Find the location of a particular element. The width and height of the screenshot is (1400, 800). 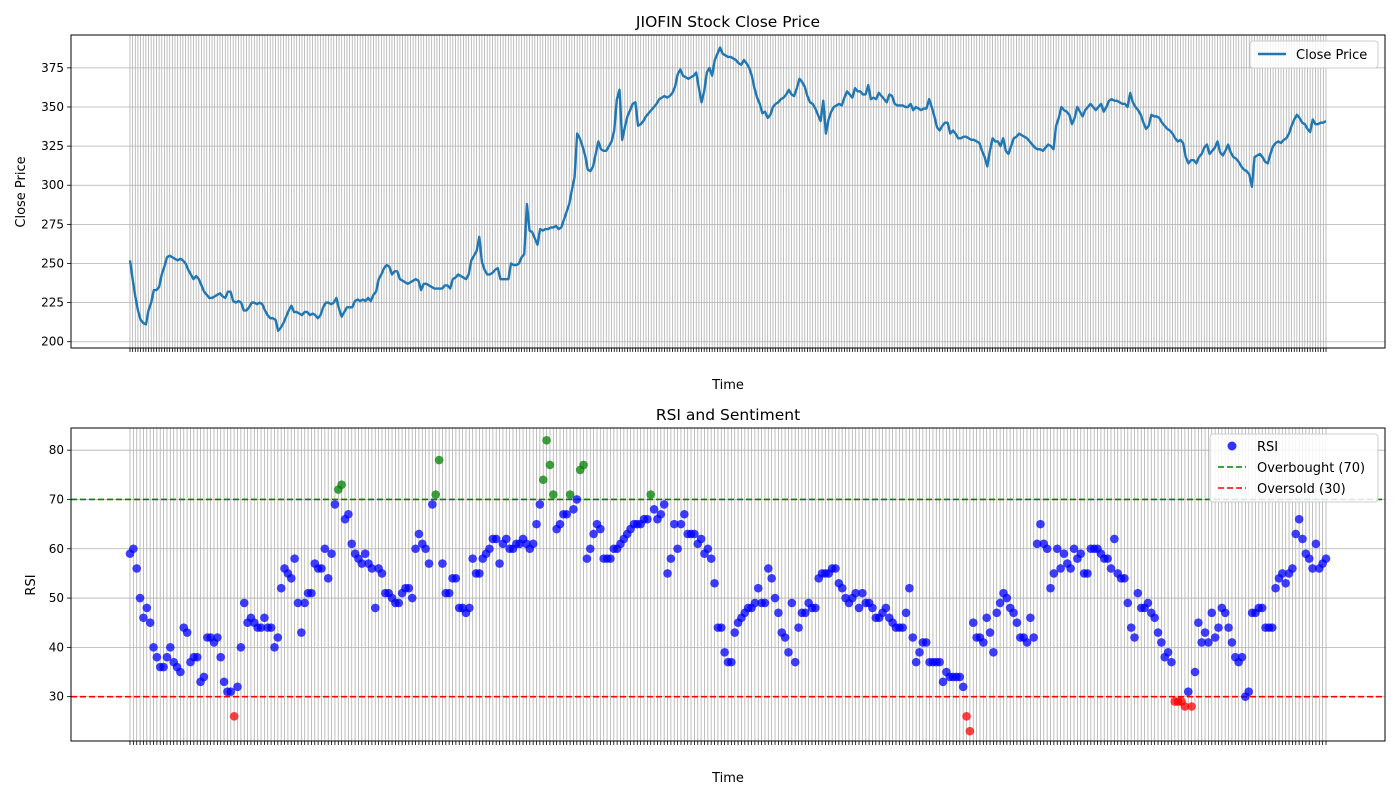

p1-y-tick-label: 375 is located at coordinates (52, 68).